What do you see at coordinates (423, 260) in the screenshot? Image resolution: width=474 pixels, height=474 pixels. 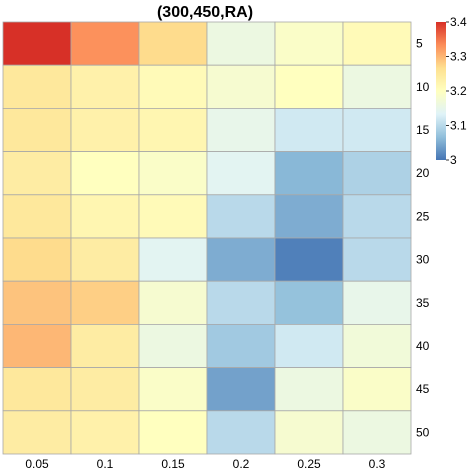 I see `y-tick-label: 30` at bounding box center [423, 260].